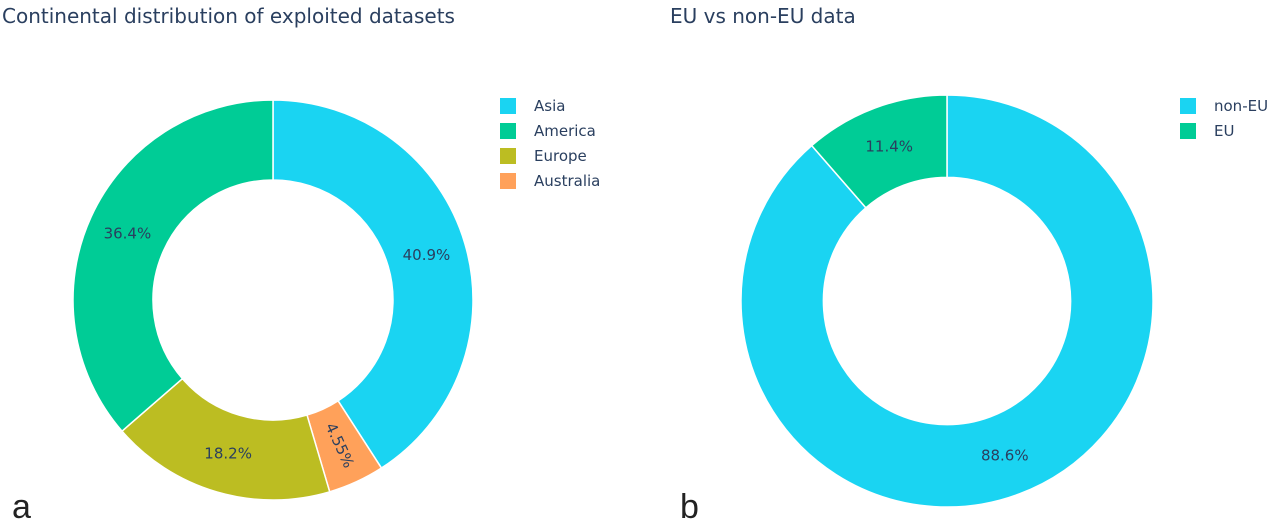 The image size is (1280, 525). I want to click on legend-swatch-eu, so click(1188, 131).